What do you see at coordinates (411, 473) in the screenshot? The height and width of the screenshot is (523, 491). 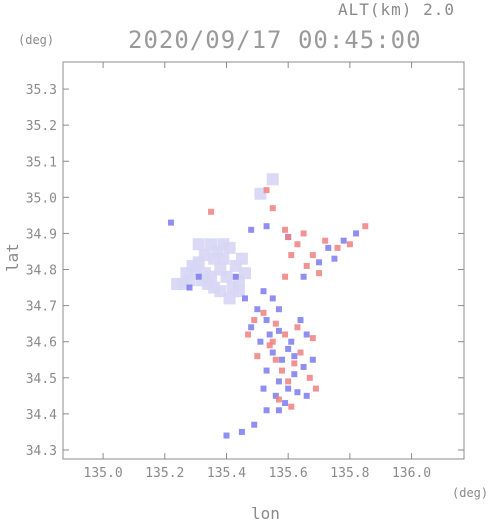 I see `x-tick-label: 136.0` at bounding box center [411, 473].